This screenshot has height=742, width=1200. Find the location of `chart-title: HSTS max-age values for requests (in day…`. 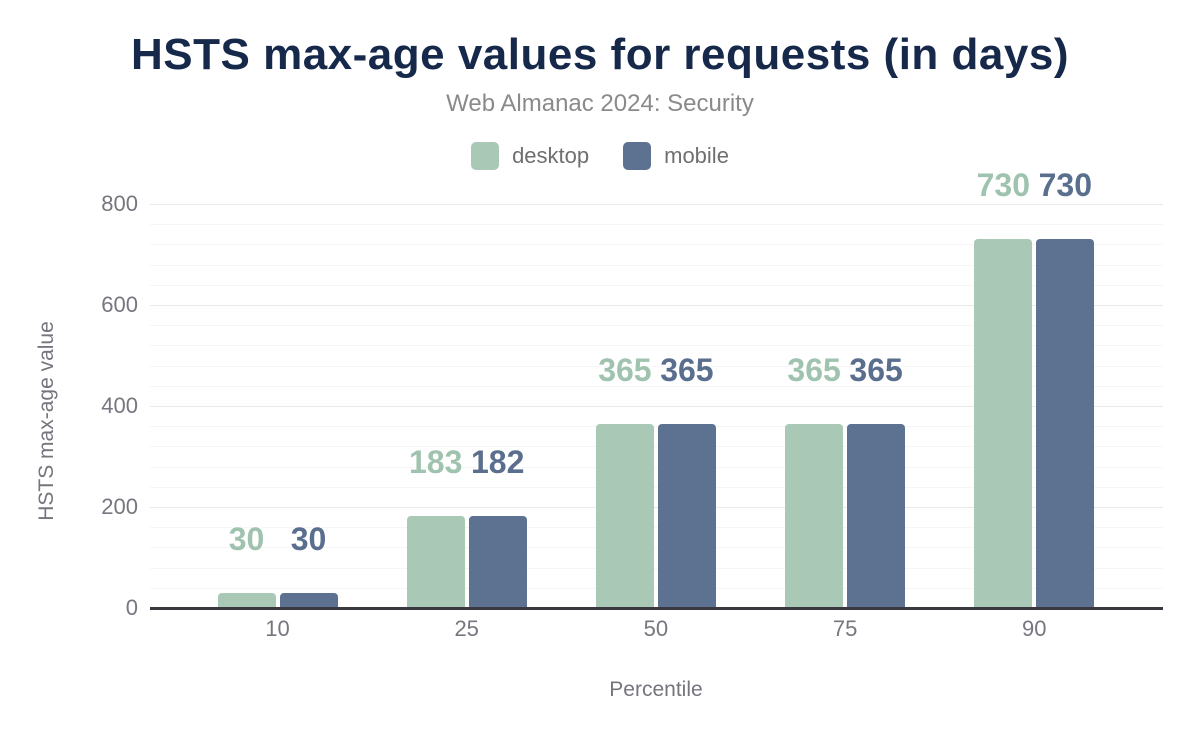

chart-title: HSTS max-age values for requests (in day… is located at coordinates (600, 54).